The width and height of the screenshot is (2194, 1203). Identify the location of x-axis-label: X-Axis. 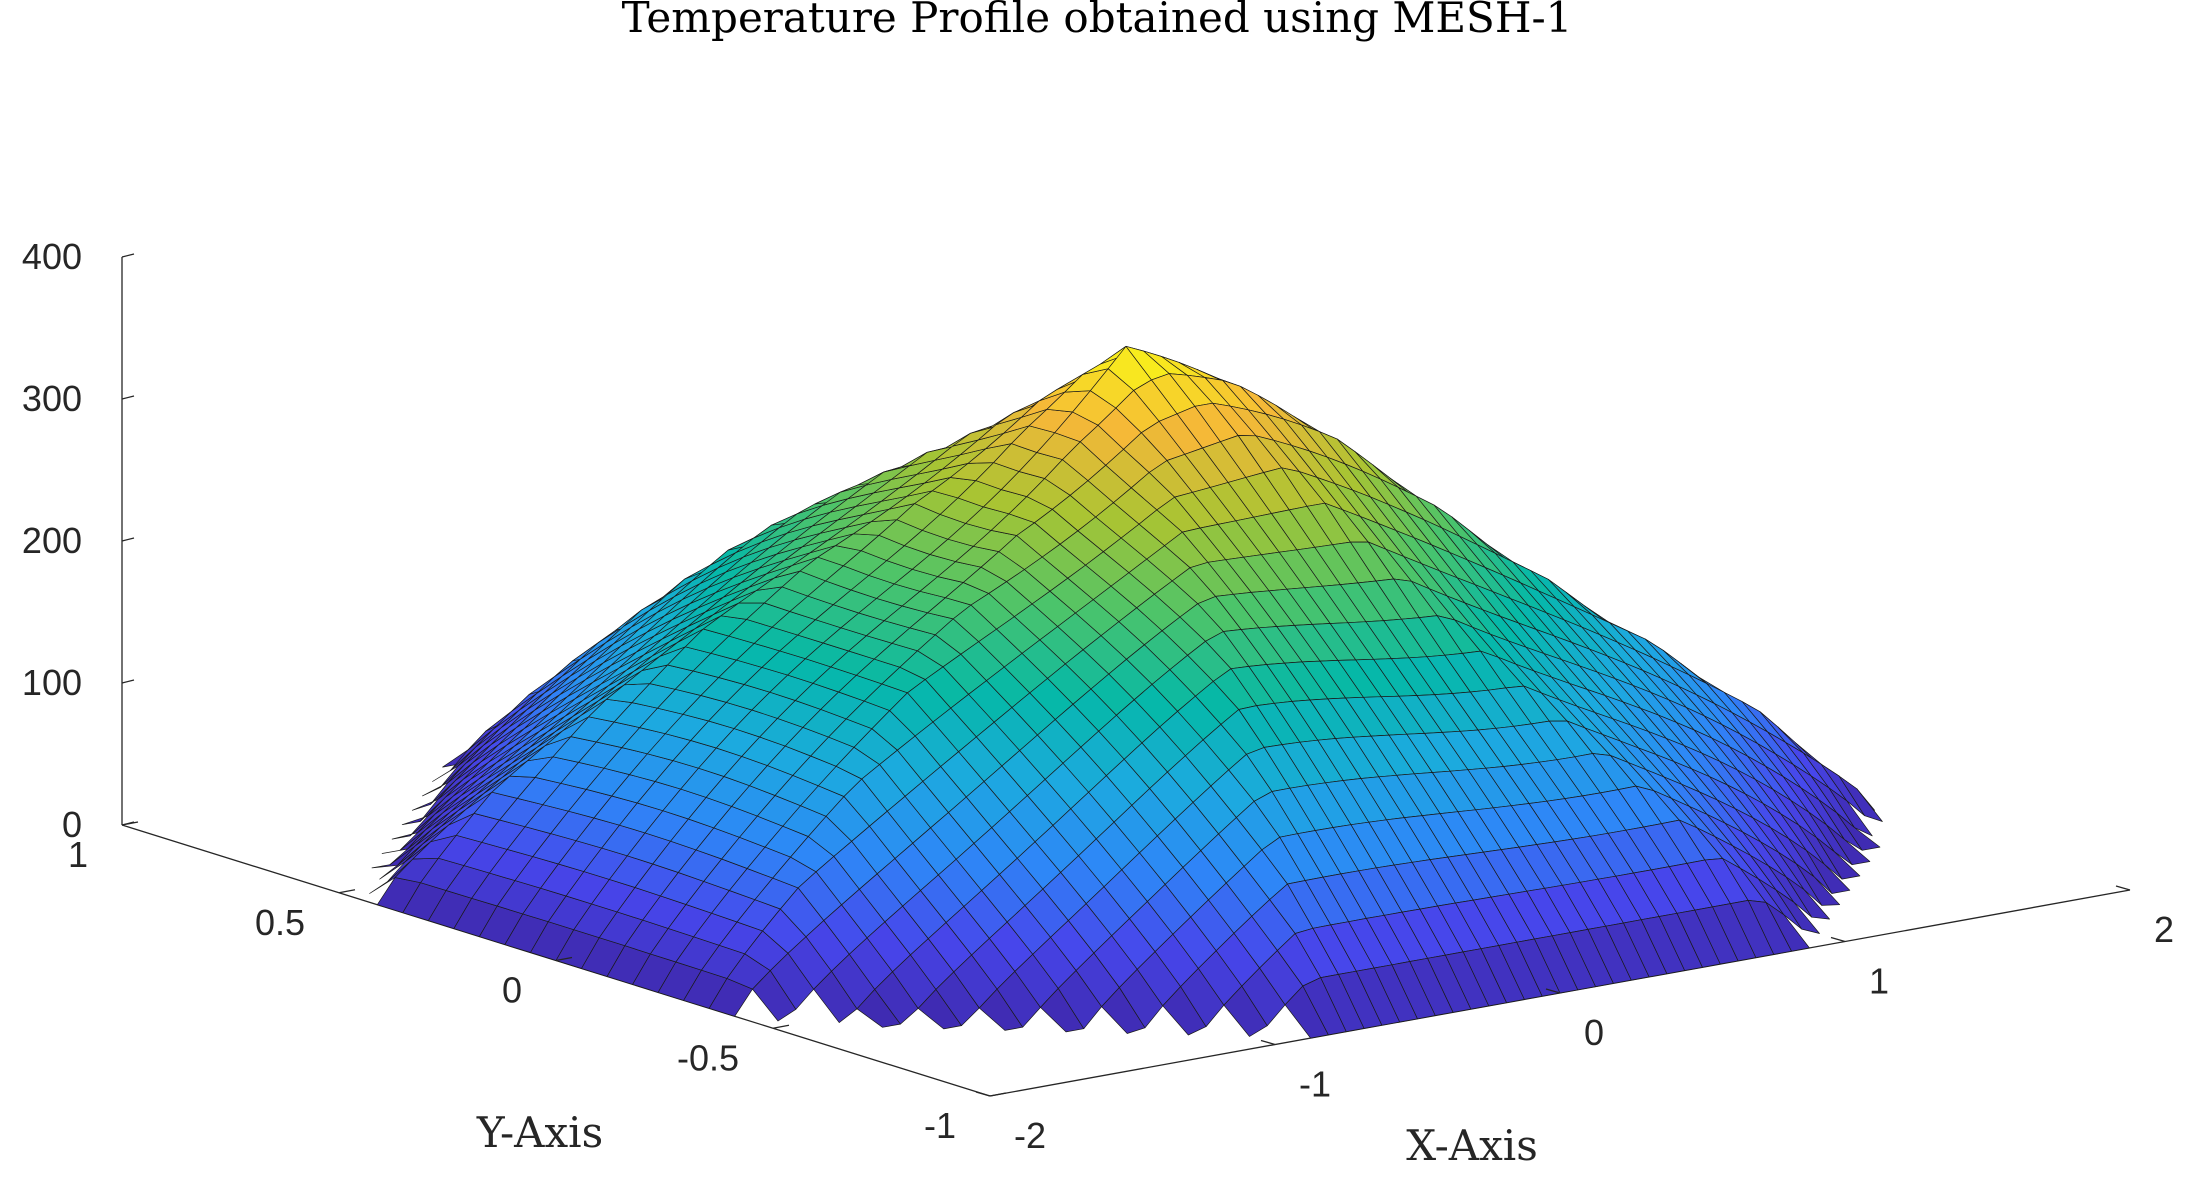
(1472, 1145).